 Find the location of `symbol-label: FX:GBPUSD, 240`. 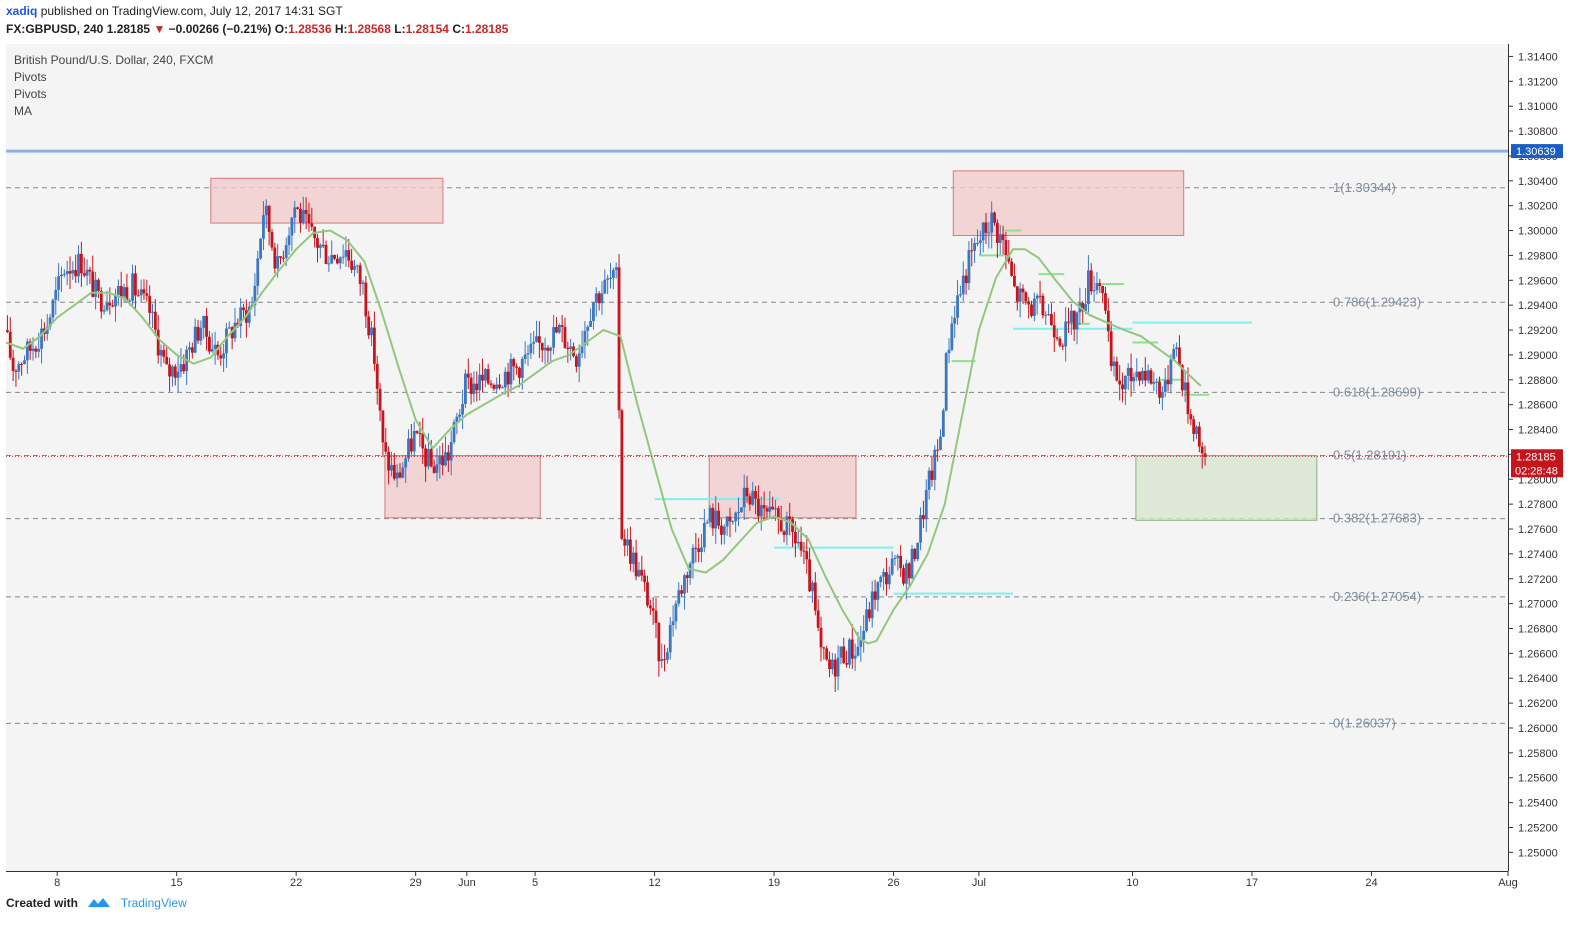

symbol-label: FX:GBPUSD, 240 is located at coordinates (55, 29).